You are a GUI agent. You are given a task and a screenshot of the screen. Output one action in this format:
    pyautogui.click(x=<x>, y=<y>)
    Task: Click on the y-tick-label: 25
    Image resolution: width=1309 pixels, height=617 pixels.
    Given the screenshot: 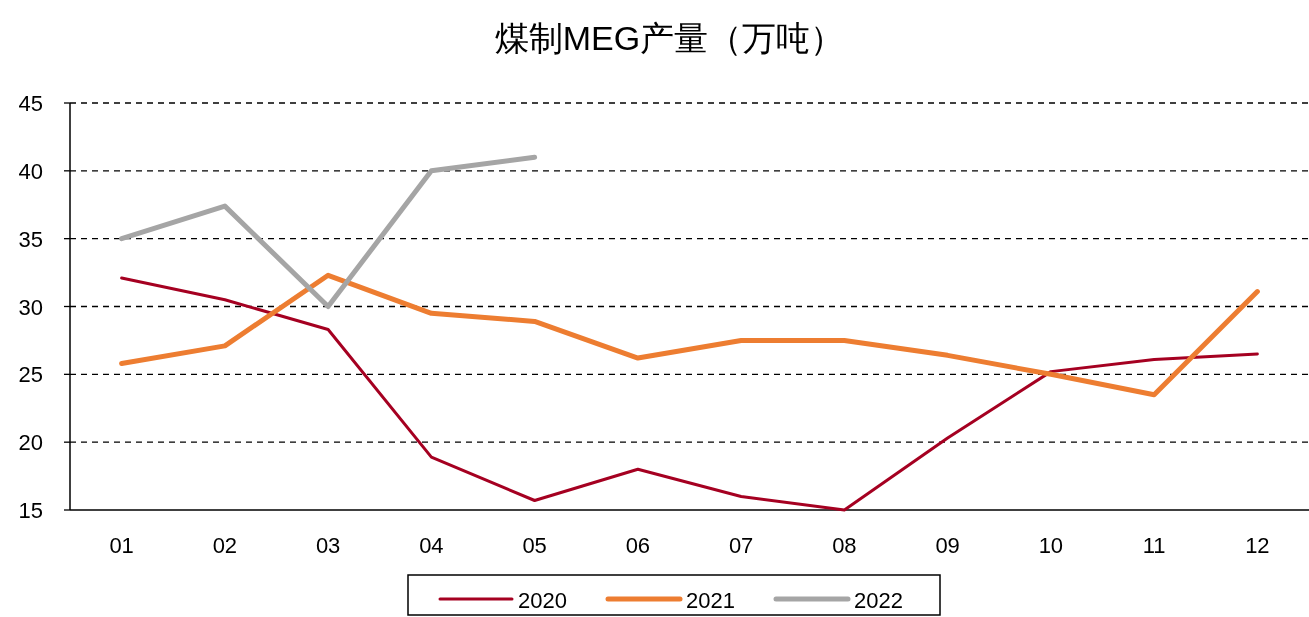 What is the action you would take?
    pyautogui.click(x=30, y=375)
    